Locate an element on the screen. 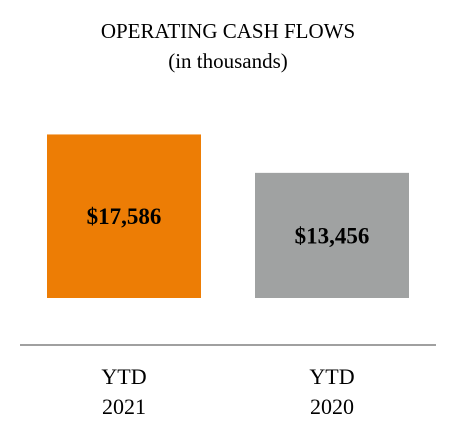  bar-value-label-1: $17,586 is located at coordinates (124, 216).